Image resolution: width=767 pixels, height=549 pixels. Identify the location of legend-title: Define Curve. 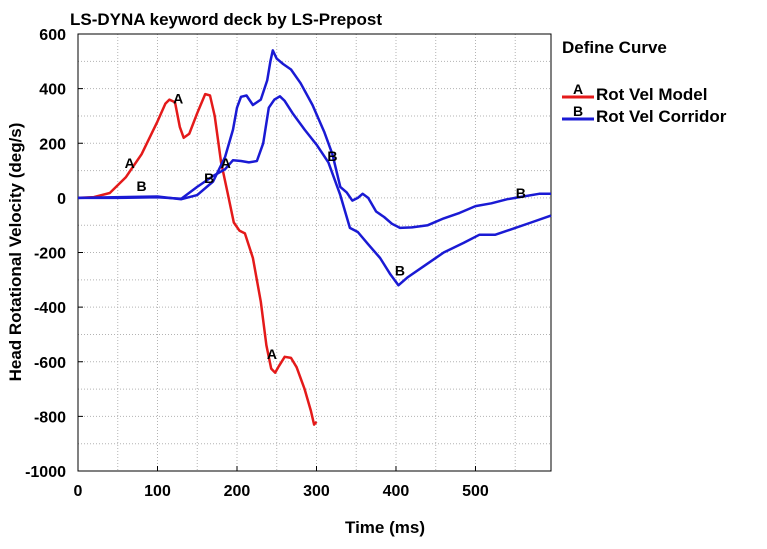
(614, 47).